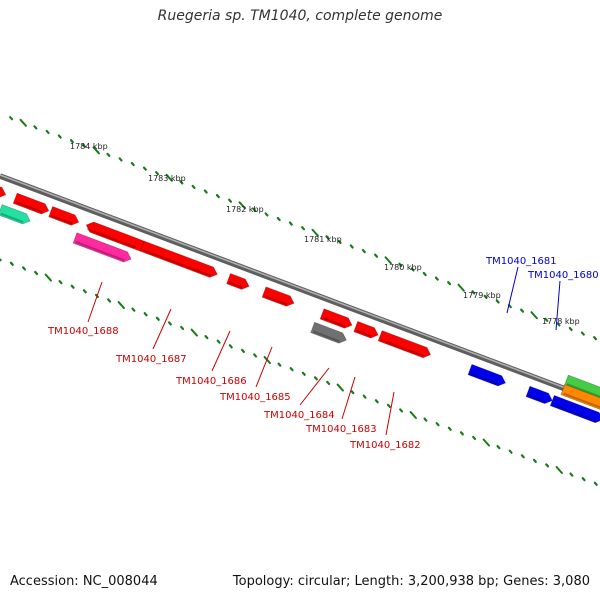 This screenshot has width=600, height=600. I want to click on gene-label: TM1040_1686, so click(211, 381).